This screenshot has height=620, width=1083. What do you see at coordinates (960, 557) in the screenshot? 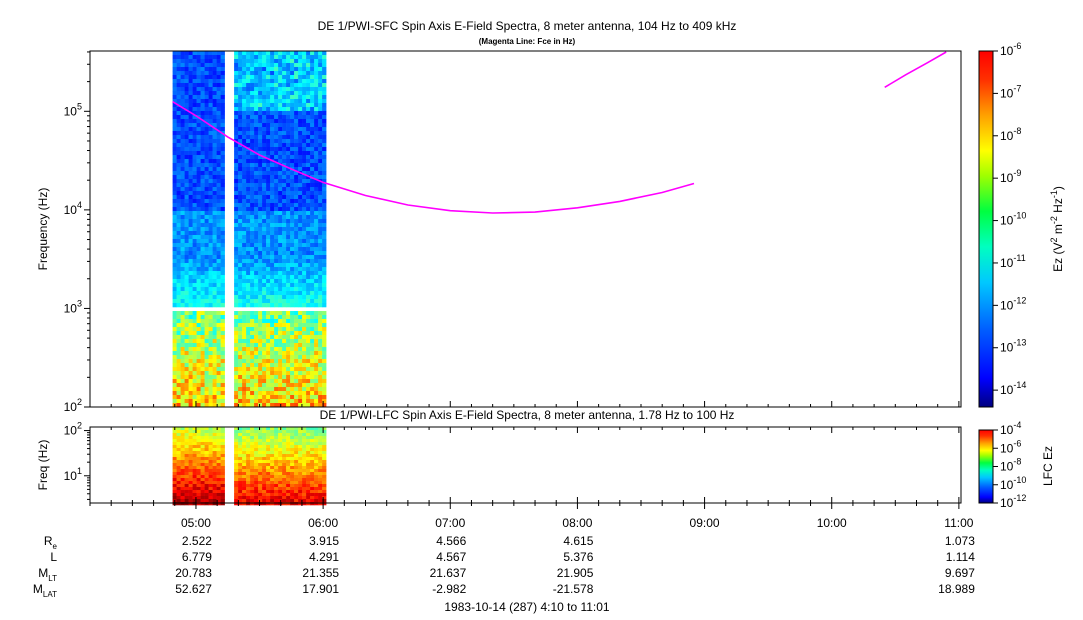
I see `ephemeris-value: 1.114` at bounding box center [960, 557].